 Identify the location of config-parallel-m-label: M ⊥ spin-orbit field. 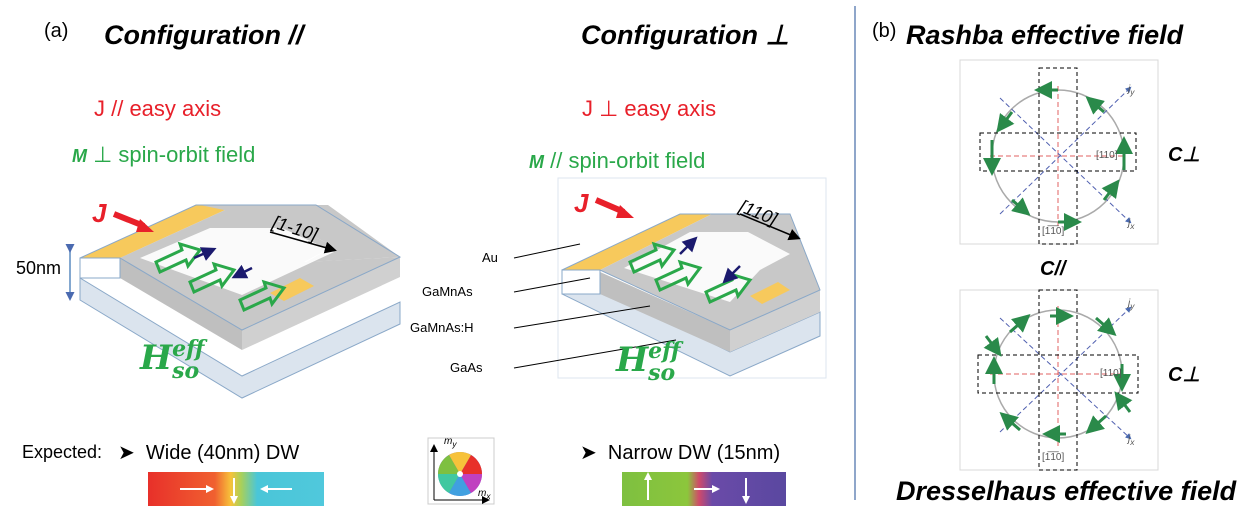
(163, 155).